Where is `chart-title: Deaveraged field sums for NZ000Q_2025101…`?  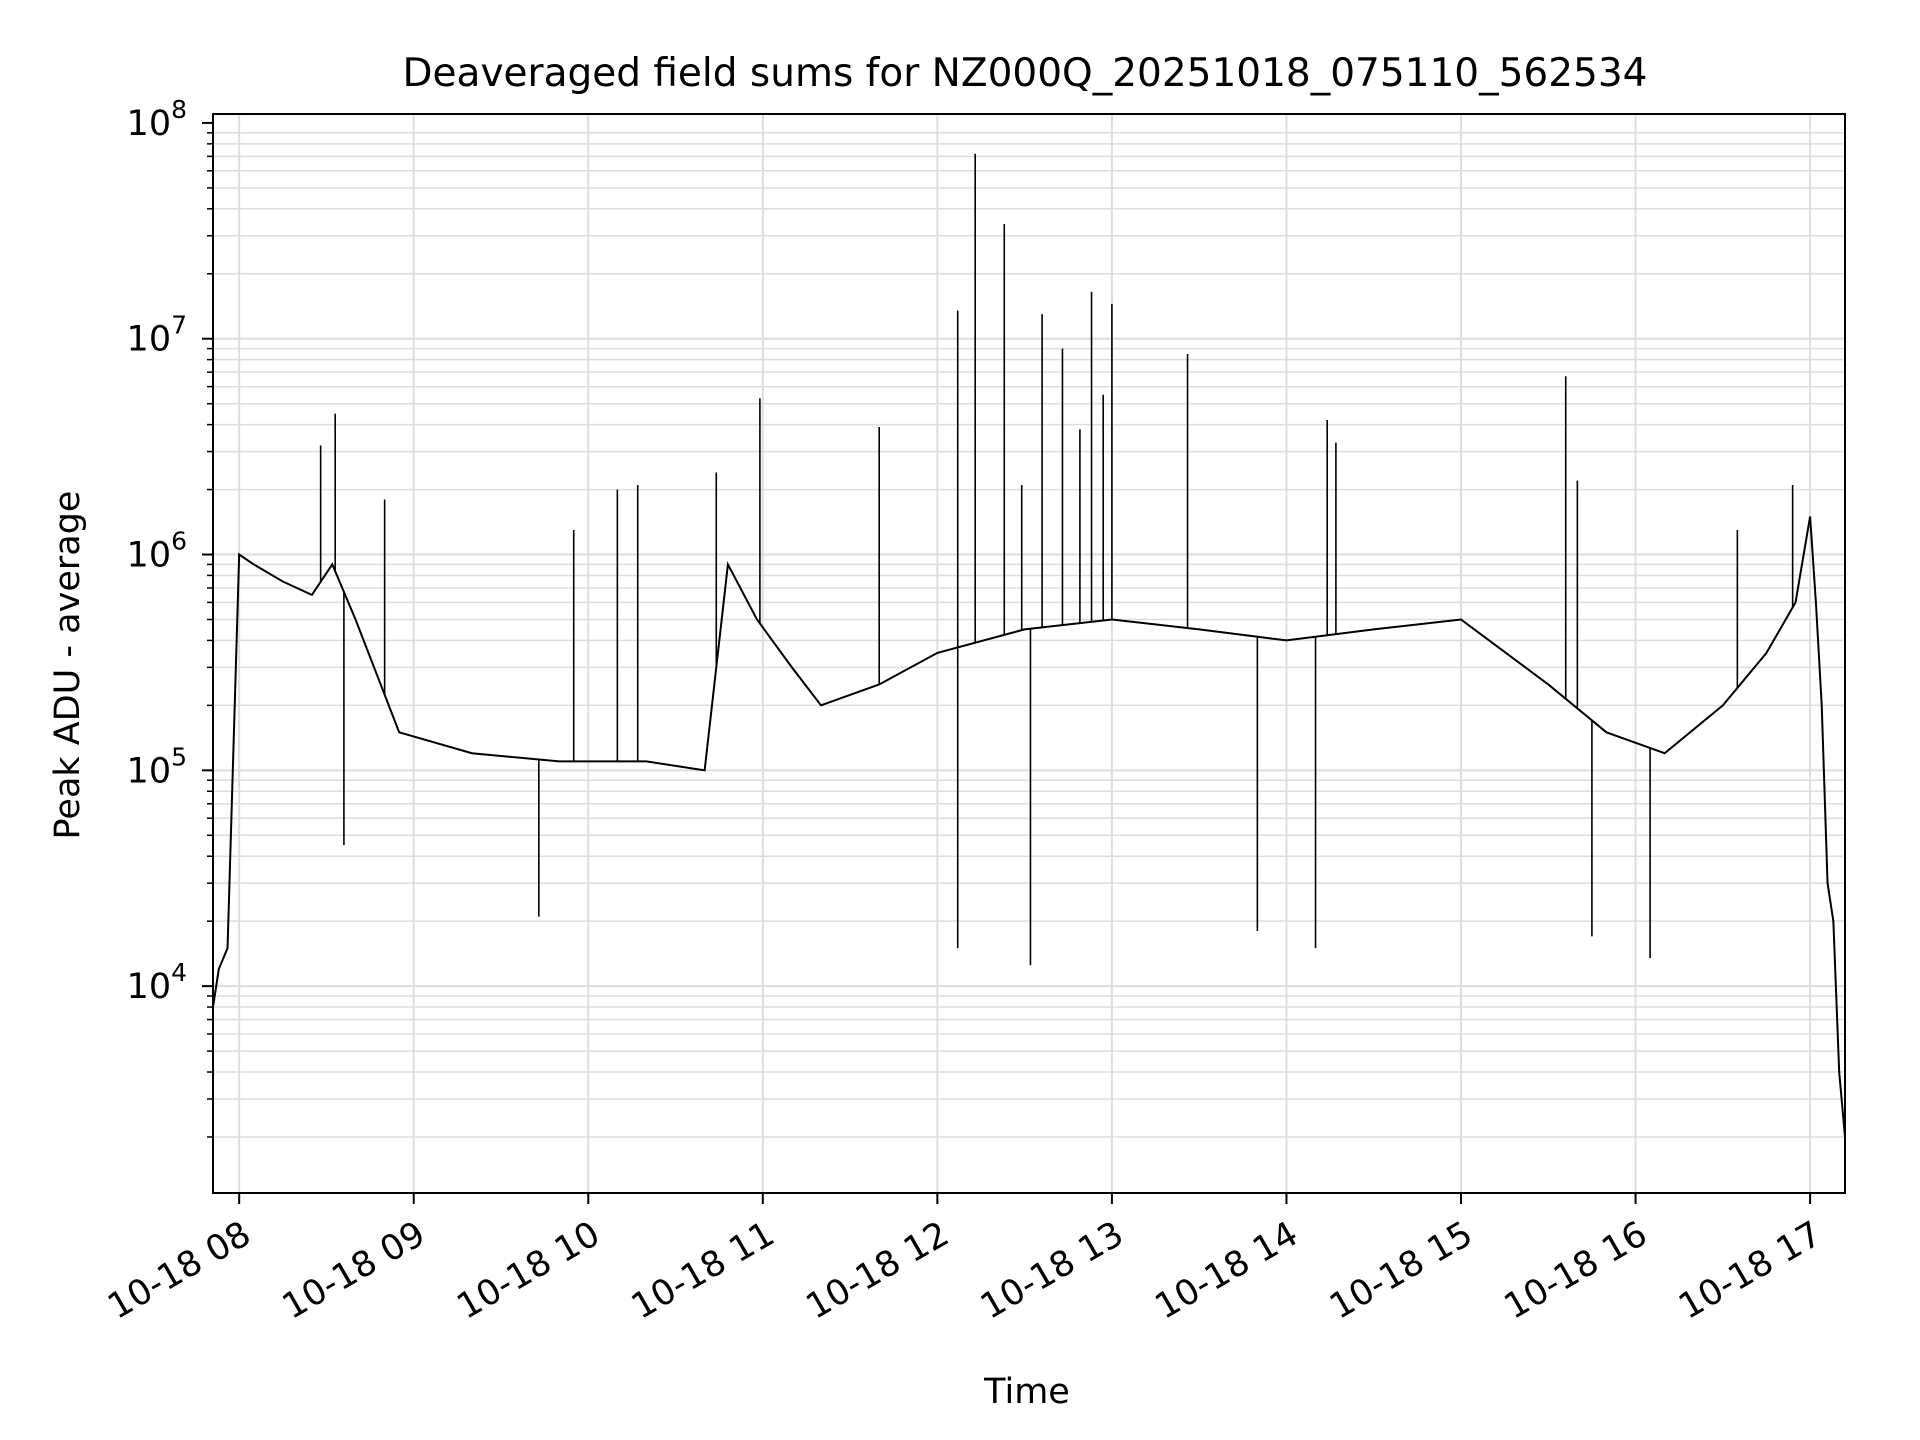
chart-title: Deaveraged field sums for NZ000Q_2025101… is located at coordinates (1025, 73).